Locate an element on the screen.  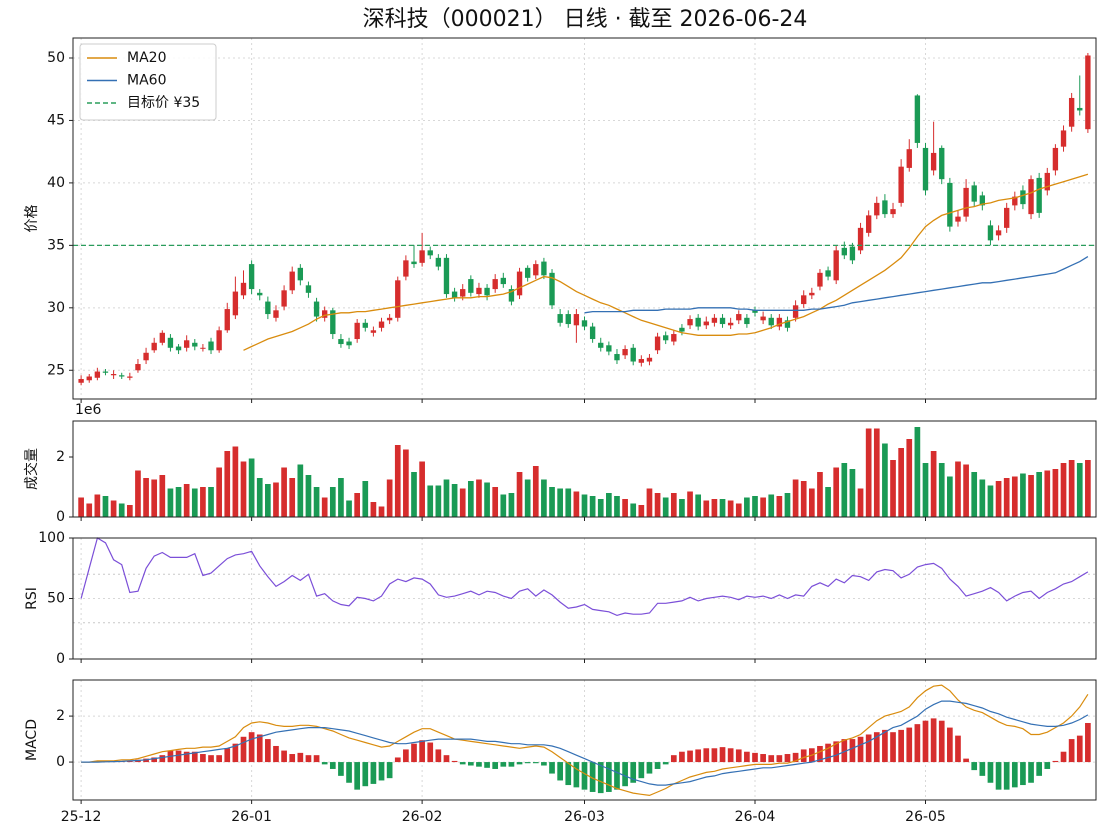
x-tick-label: 26-03 is located at coordinates (584, 817).